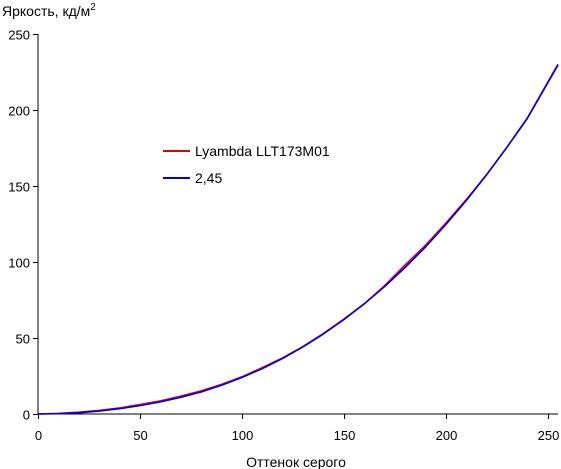 This screenshot has width=561, height=469. Describe the element at coordinates (19, 187) in the screenshot. I see `y-tick-label: 150` at that location.